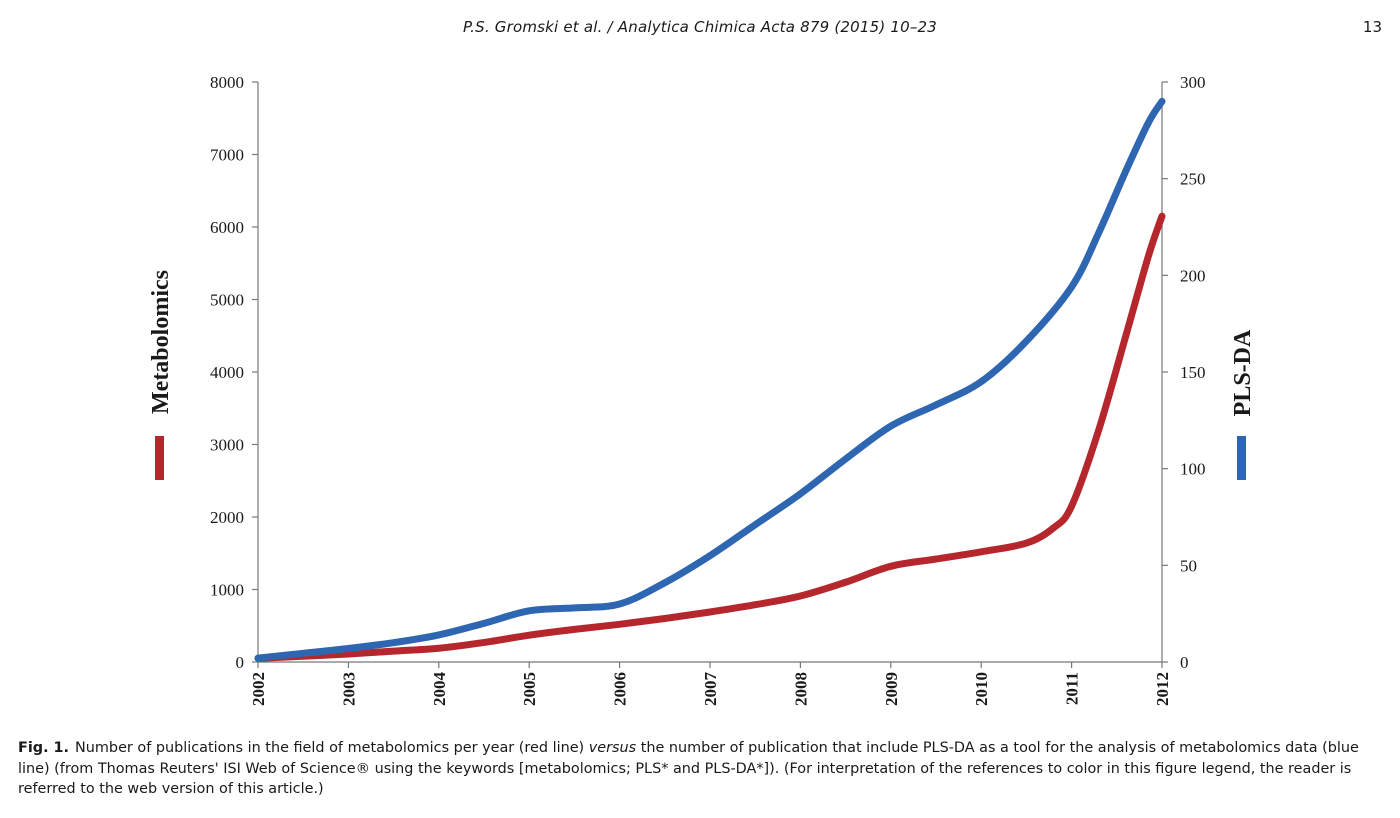 The width and height of the screenshot is (1400, 818). I want to click on right-axis-title: PLS-DA, so click(1243, 372).